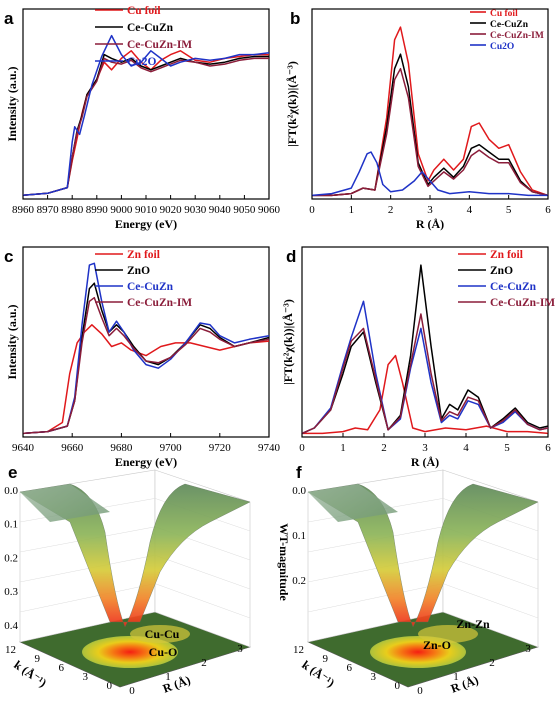 This screenshot has height=703, width=555. Describe the element at coordinates (146, 210) in the screenshot. I see `x-tick-label: 9010` at that location.